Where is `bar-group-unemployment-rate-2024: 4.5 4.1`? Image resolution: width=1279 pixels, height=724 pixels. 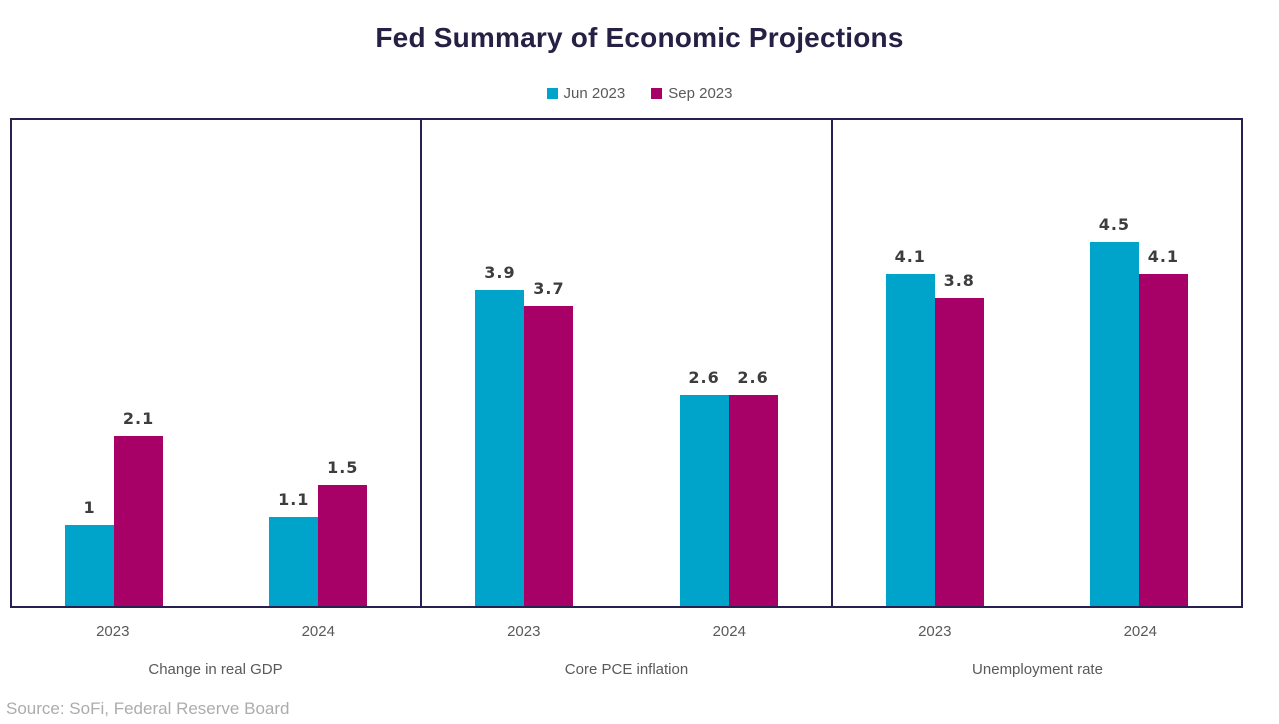
bar-group-unemployment-rate-2024: 4.5 4.1 is located at coordinates (1138, 363).